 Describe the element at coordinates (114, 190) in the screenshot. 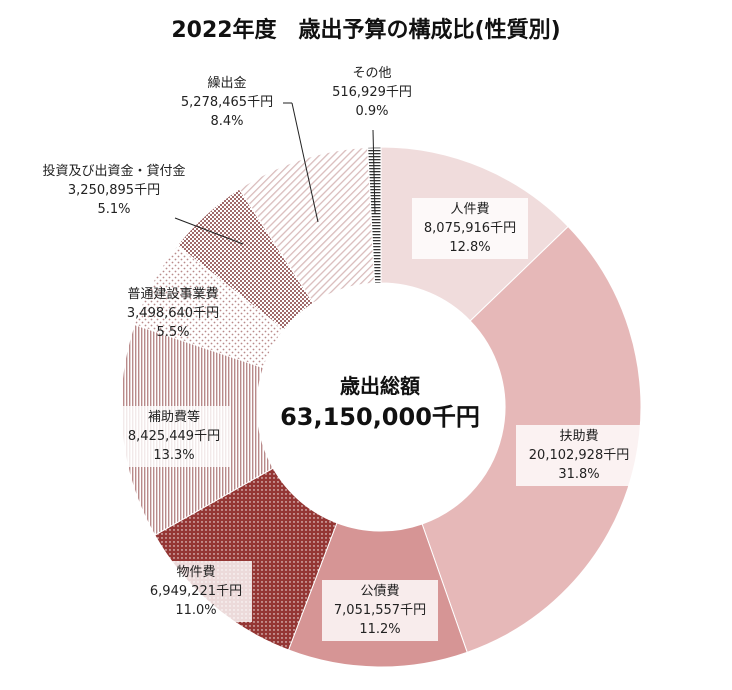

I see `data-label-toshi-kashitsuke: 投資及び出資金・貸付金 3,250,895千円 5.1%` at that location.